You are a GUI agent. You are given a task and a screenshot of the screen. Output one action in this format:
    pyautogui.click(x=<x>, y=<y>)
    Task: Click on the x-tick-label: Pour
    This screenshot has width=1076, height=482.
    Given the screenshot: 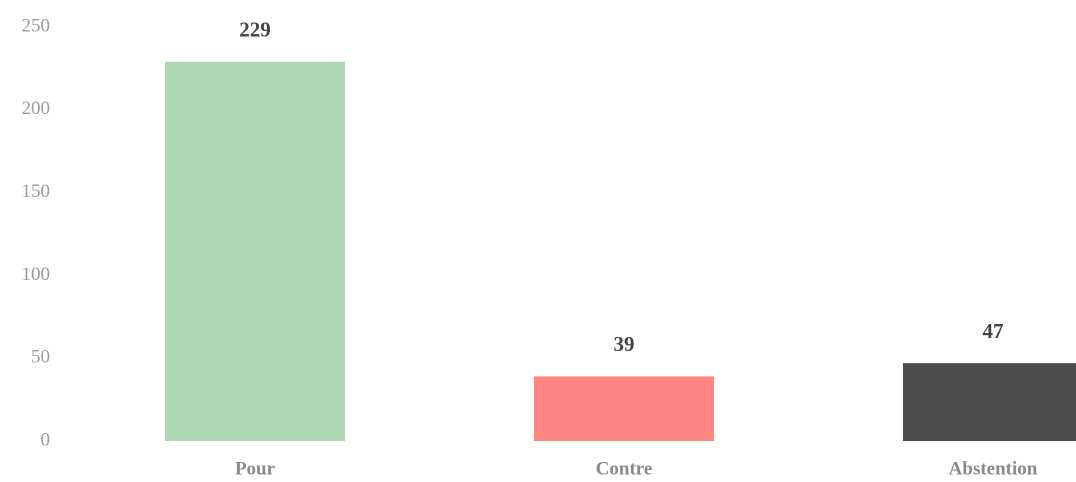 What is the action you would take?
    pyautogui.click(x=255, y=468)
    